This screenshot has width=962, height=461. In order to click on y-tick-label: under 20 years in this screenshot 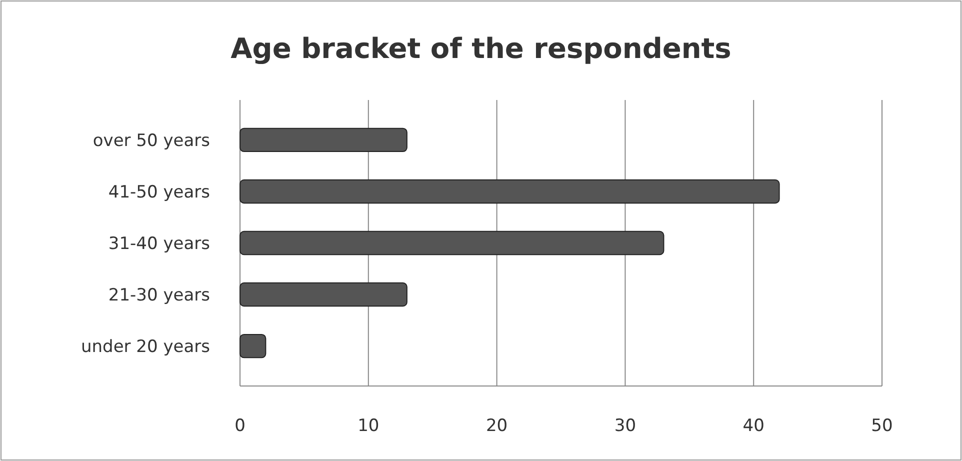, I will do `click(145, 347)`.